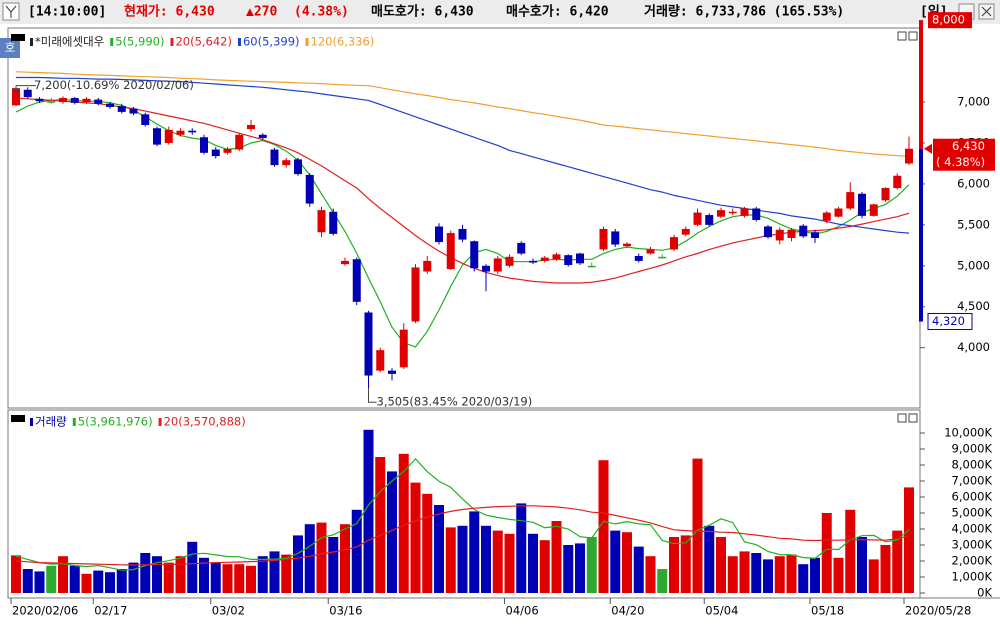 The image size is (1000, 626). I want to click on header-bar, so click(500, 12).